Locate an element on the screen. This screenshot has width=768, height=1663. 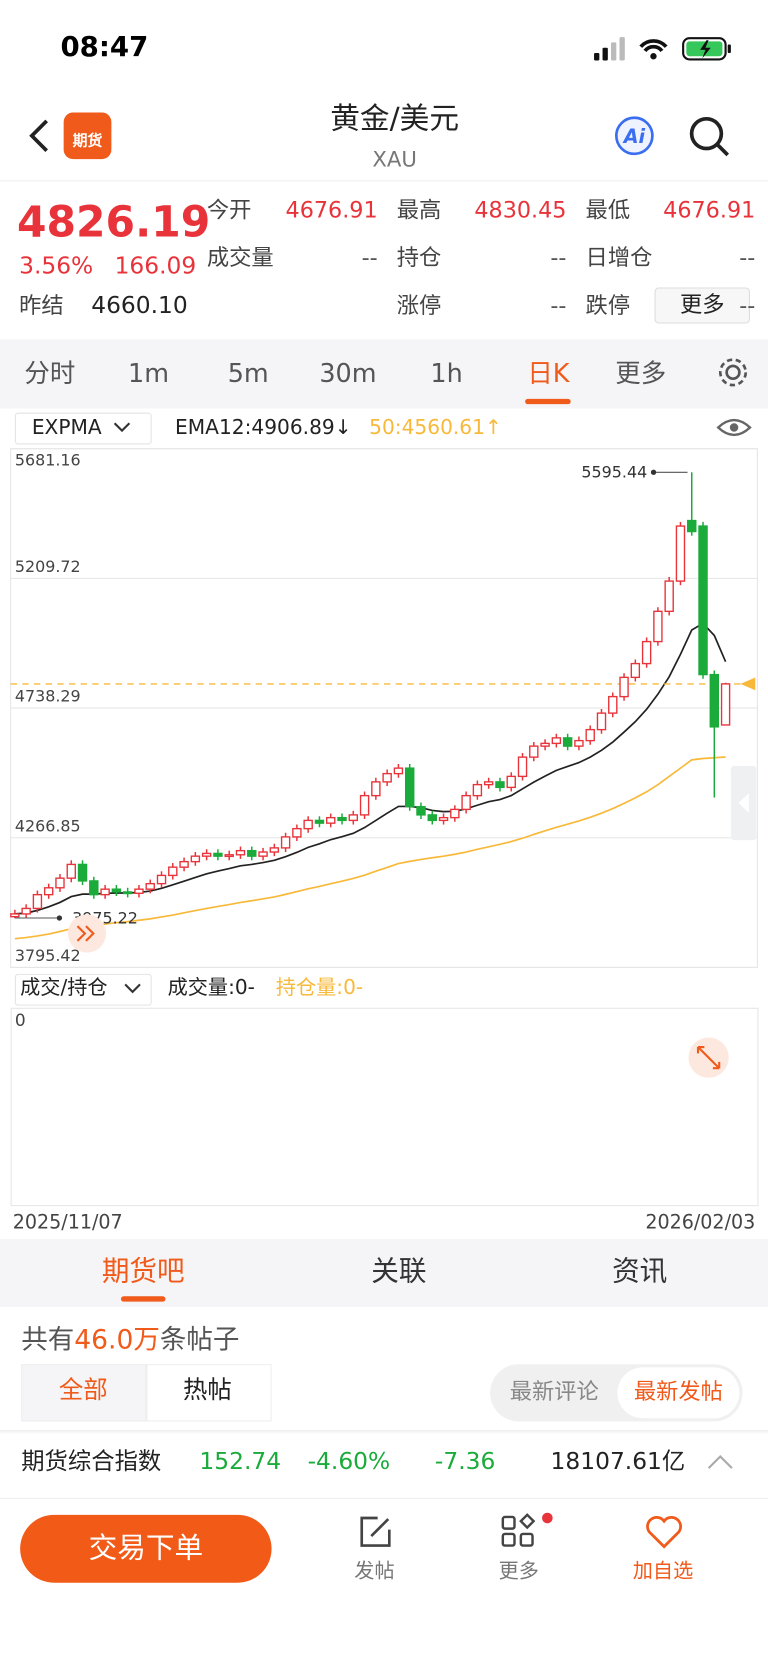
filter-hot-text: 热帖 is located at coordinates (207, 1390).